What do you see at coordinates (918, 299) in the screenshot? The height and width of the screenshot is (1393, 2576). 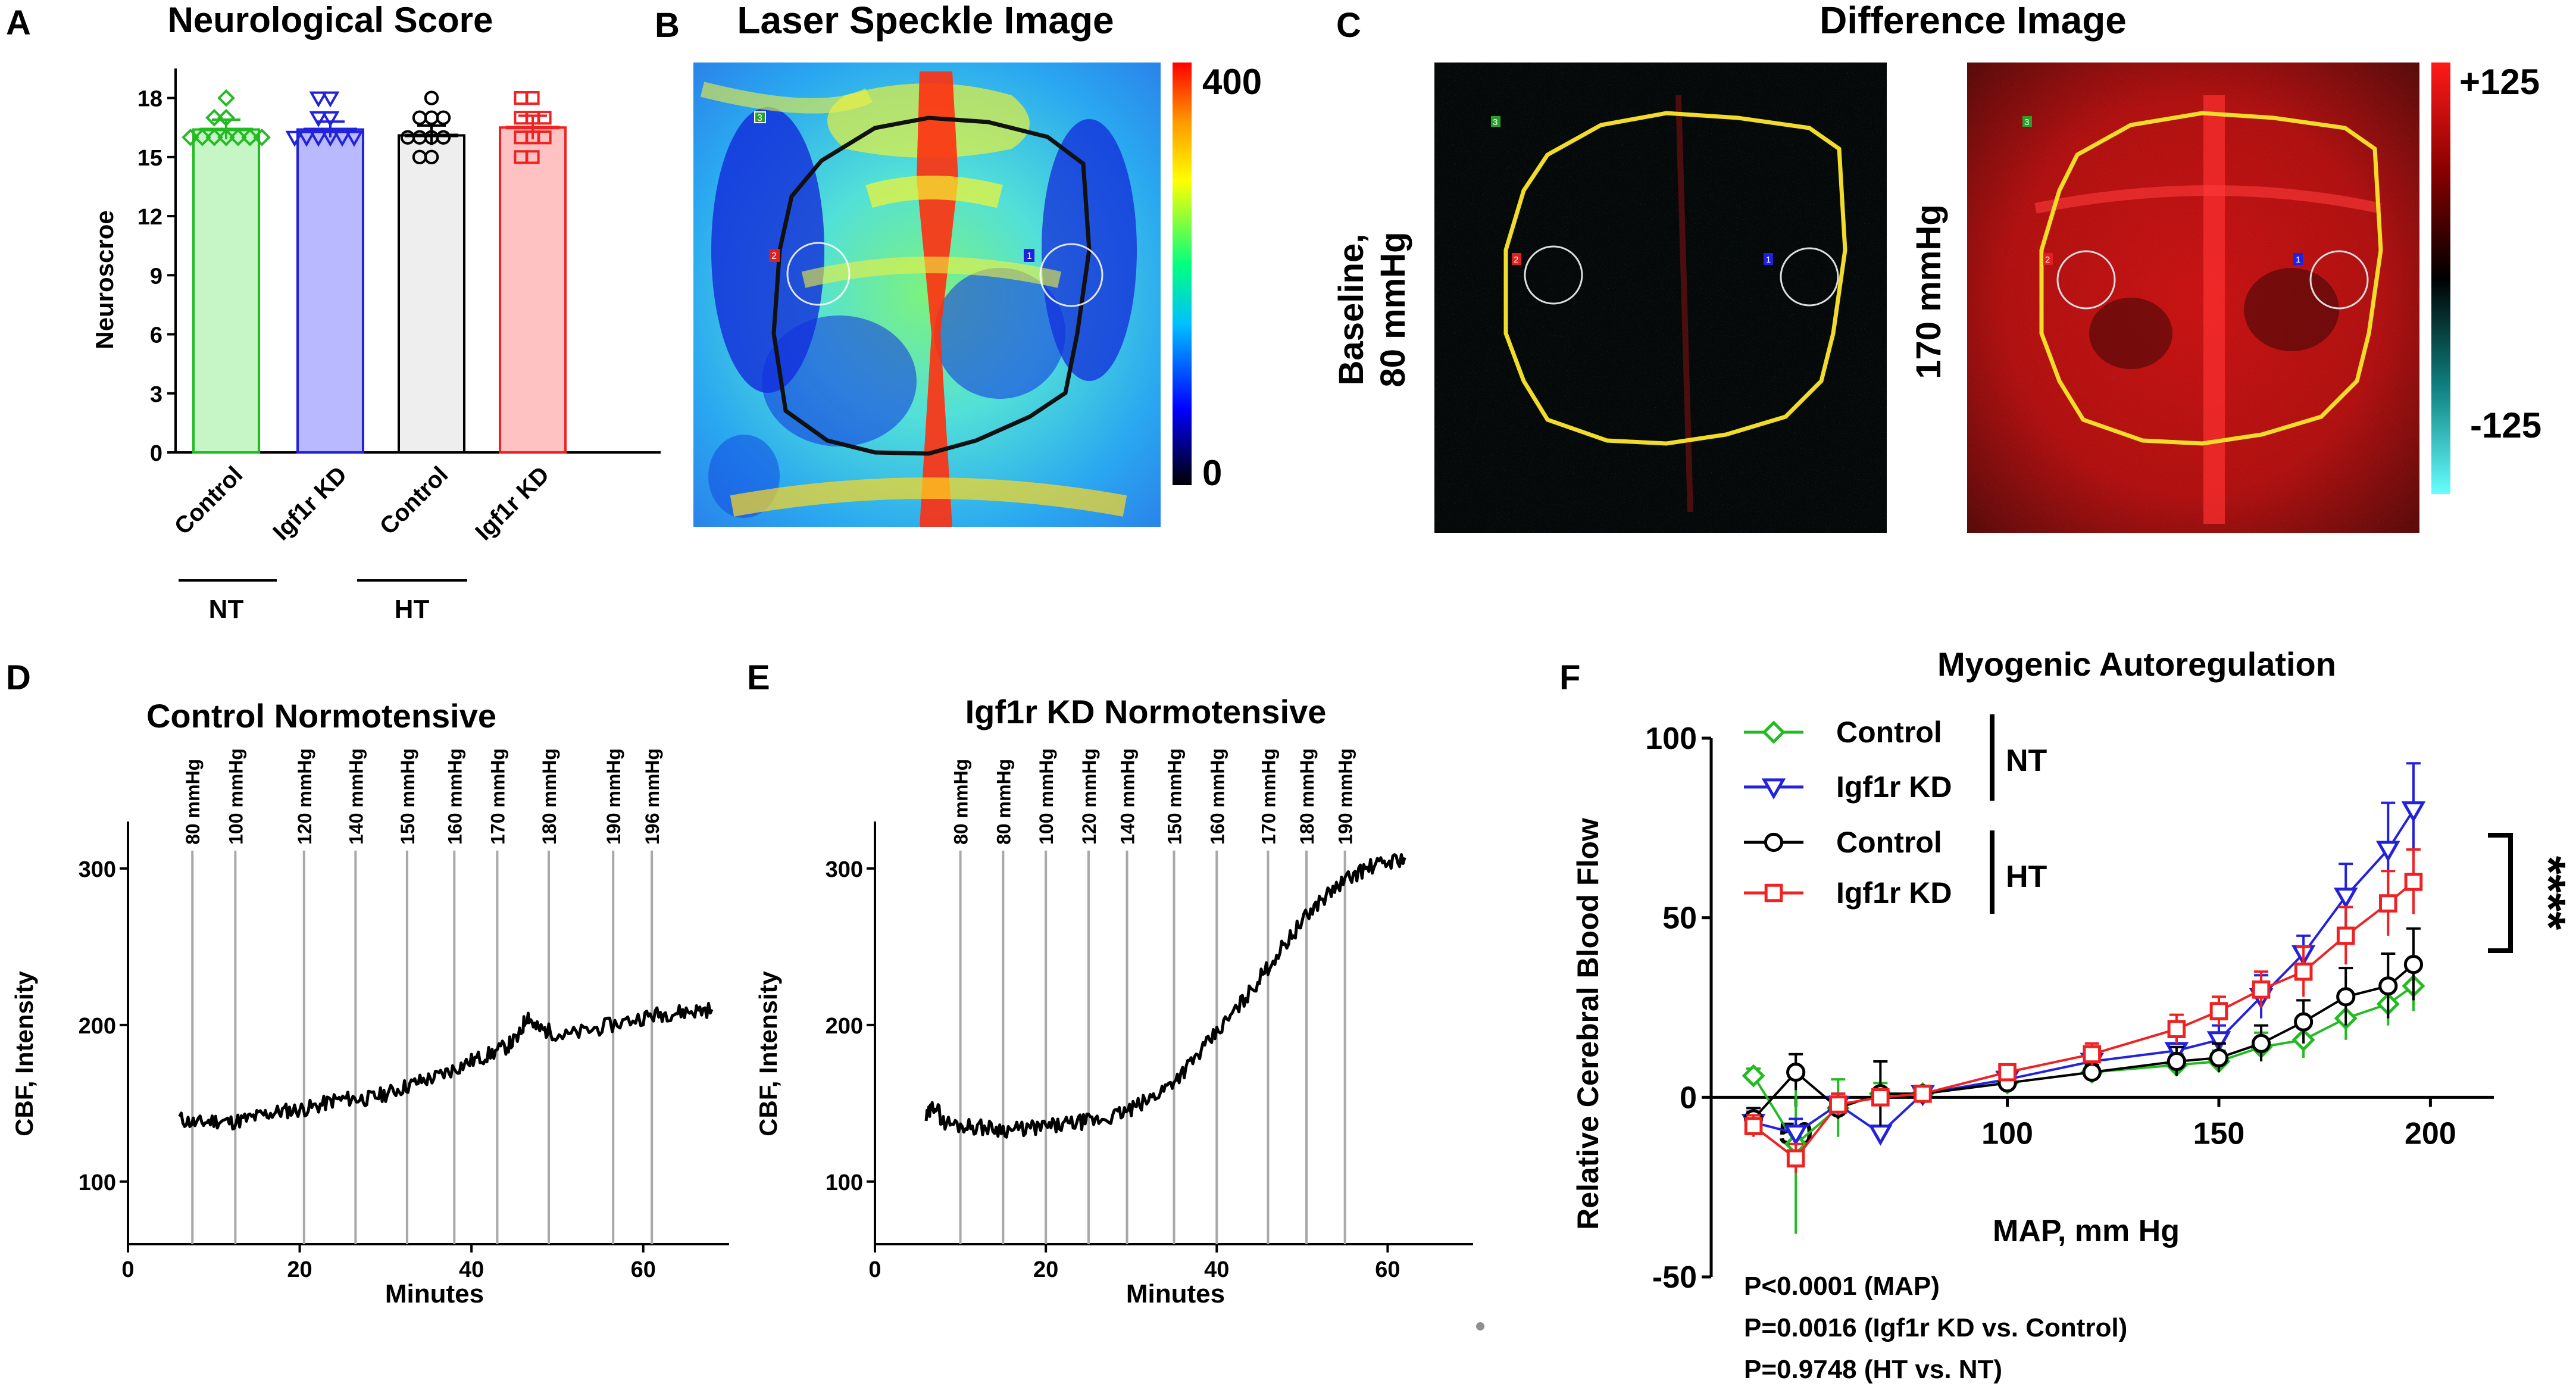 I see `laser-speckle-vessels` at bounding box center [918, 299].